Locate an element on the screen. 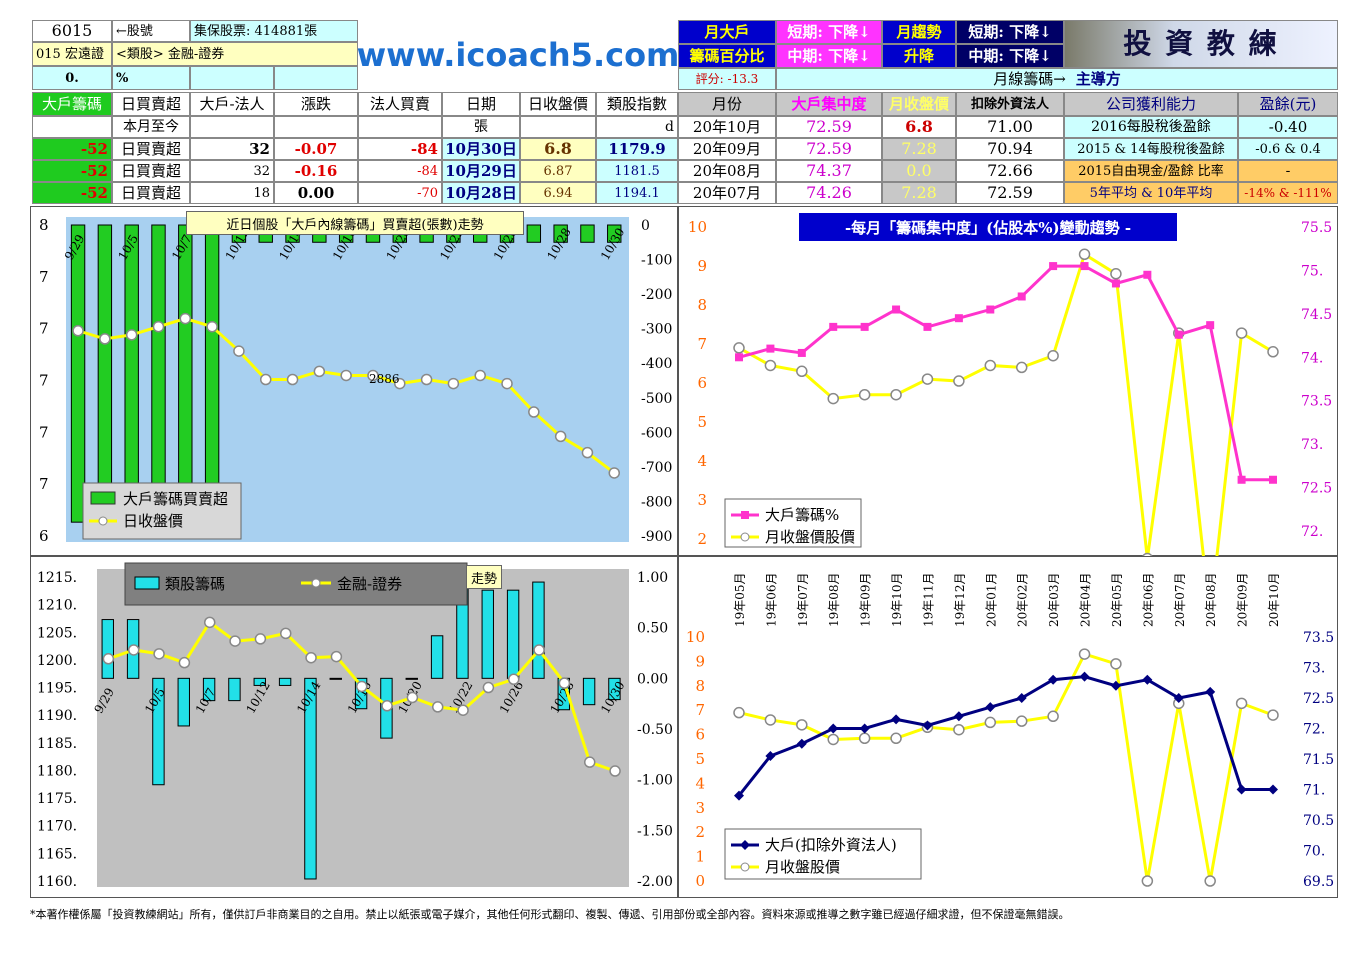 This screenshot has height=967, width=1366. pledge-shares: 集保股票: 414881張 is located at coordinates (274, 31).